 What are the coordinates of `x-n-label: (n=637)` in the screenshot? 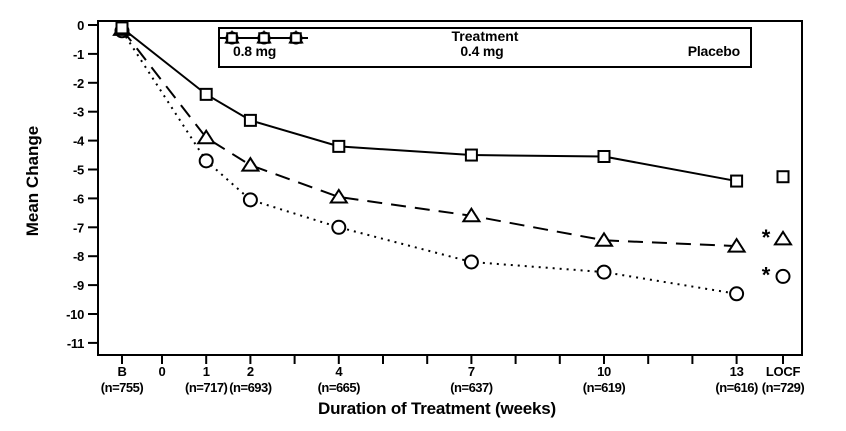 It's located at (471, 387).